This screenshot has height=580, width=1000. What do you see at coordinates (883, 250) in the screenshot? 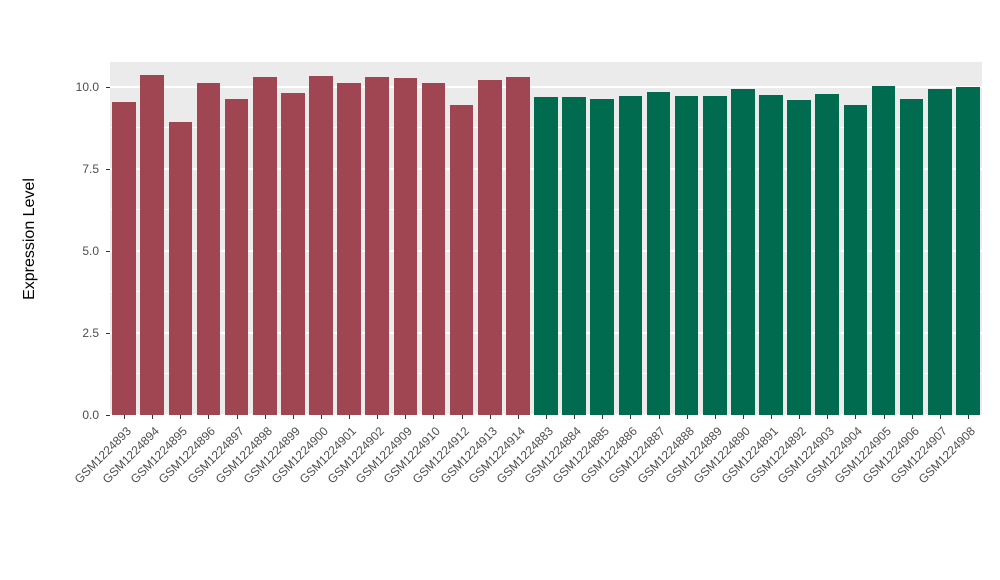
I see `bar-GSM1224905` at bounding box center [883, 250].